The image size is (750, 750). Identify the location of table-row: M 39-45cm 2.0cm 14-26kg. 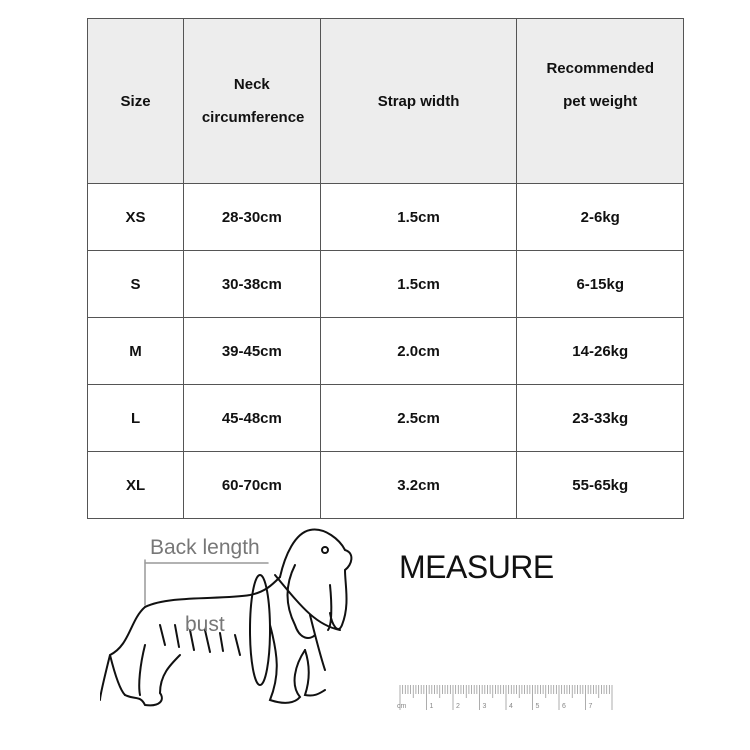
(385, 351).